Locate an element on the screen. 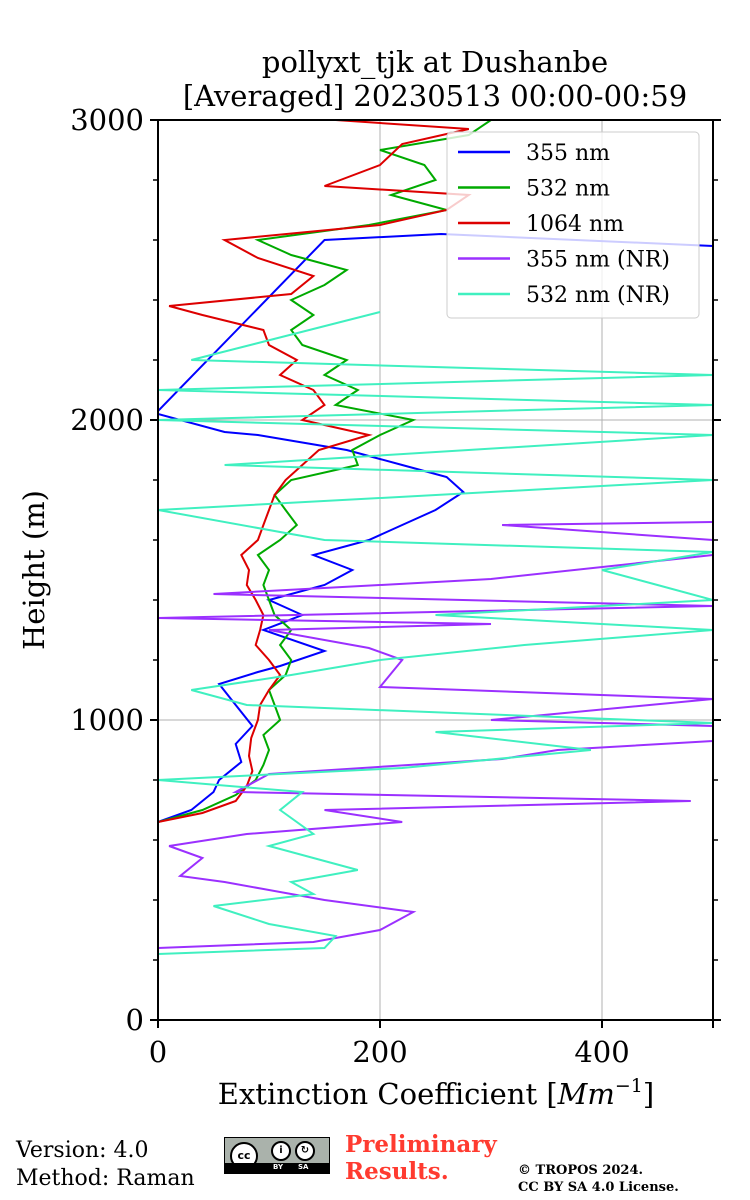 Image resolution: width=750 pixels, height=1200 pixels. cc-license-badge: cc i ↻ BY SA is located at coordinates (277, 1155).